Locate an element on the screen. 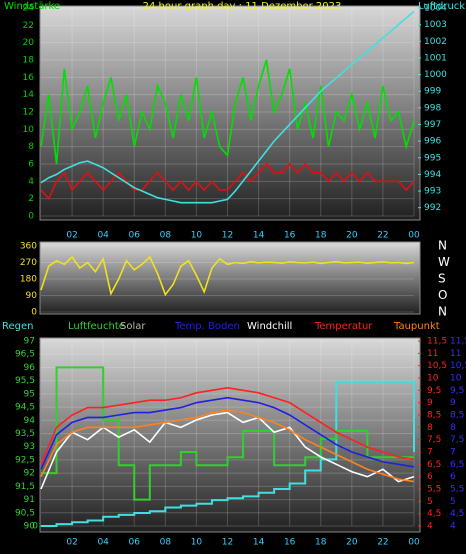 The image size is (466, 554). y-tick-label: 92 is located at coordinates (29, 474).